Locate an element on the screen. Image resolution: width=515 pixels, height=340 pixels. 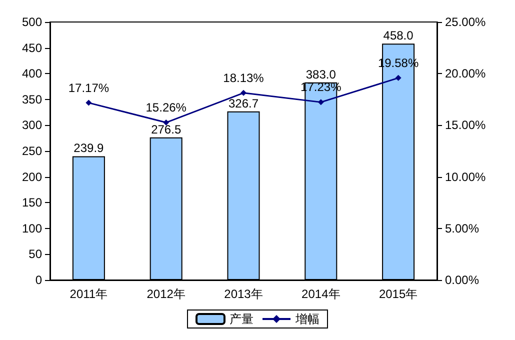
x-tick-label: 2015年 is located at coordinates (398, 294).